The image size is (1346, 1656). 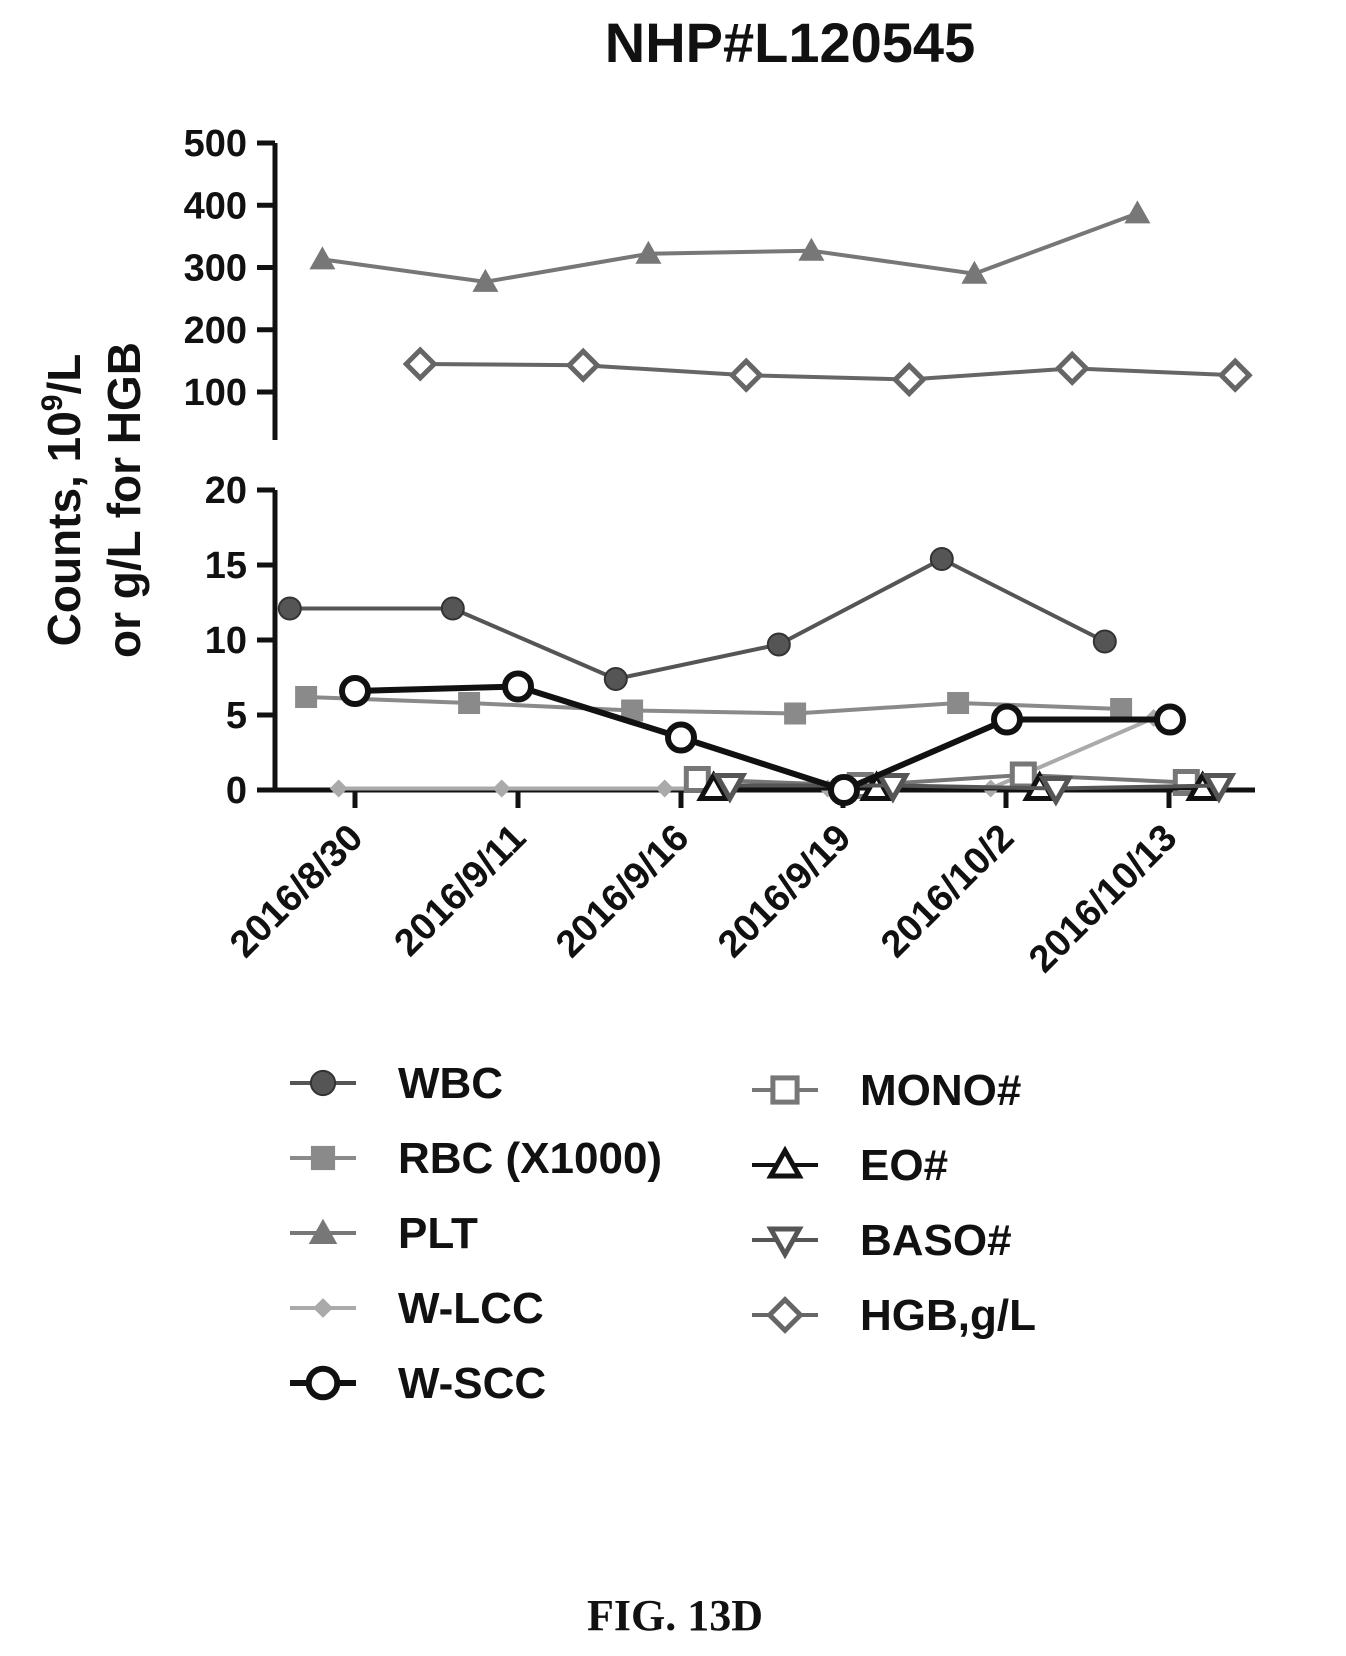 What do you see at coordinates (226, 491) in the screenshot?
I see `y-tick-label: 20` at bounding box center [226, 491].